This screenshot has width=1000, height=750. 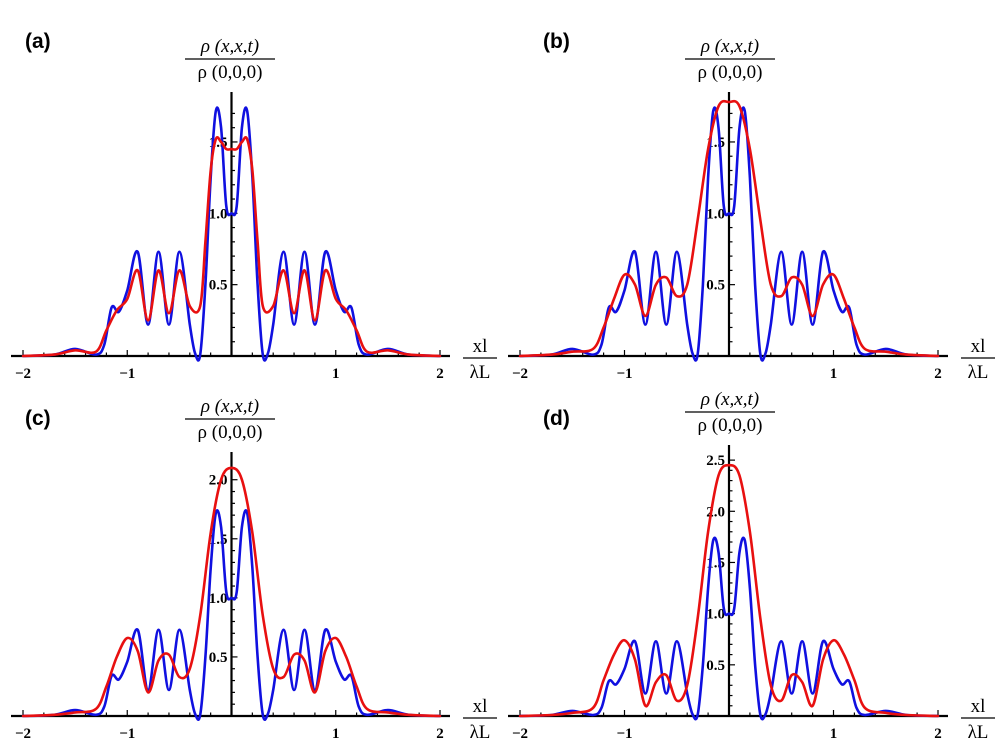 I want to click on panel-label: (a), so click(x=38, y=41).